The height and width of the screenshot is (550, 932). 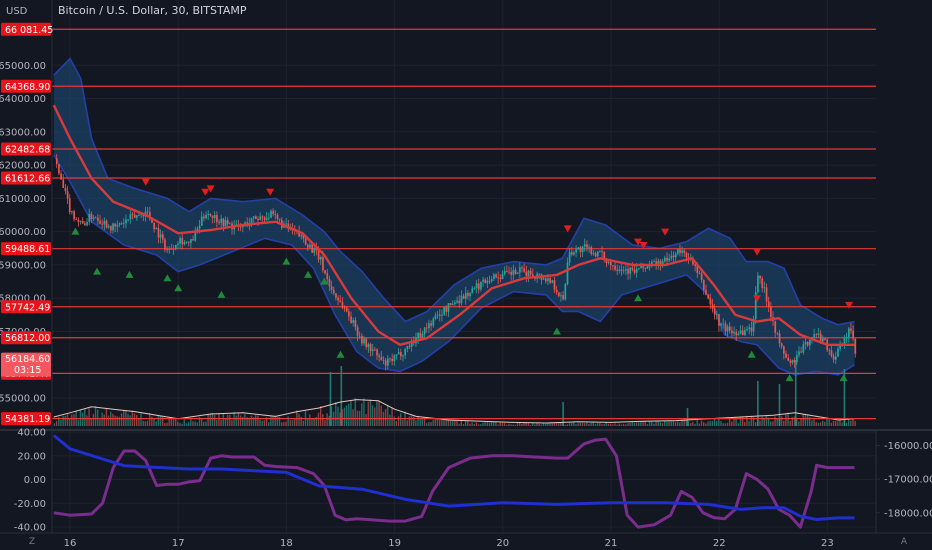 What do you see at coordinates (145, 182) in the screenshot?
I see `sell-signal-marker` at bounding box center [145, 182].